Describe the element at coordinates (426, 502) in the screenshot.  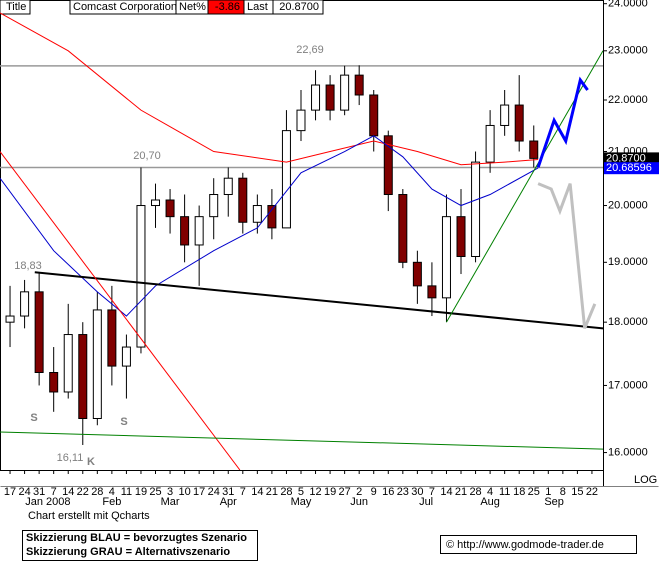
I see `month-label: Jul` at that location.